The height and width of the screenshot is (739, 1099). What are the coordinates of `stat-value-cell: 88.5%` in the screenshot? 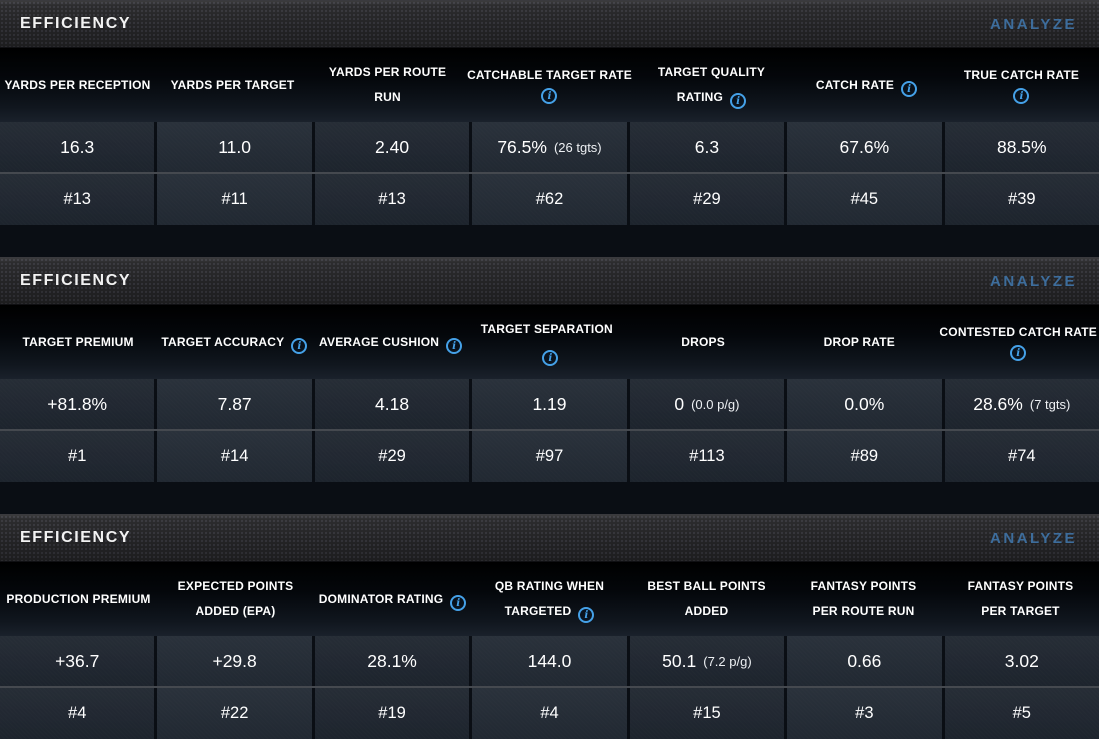 It's located at (1021, 147).